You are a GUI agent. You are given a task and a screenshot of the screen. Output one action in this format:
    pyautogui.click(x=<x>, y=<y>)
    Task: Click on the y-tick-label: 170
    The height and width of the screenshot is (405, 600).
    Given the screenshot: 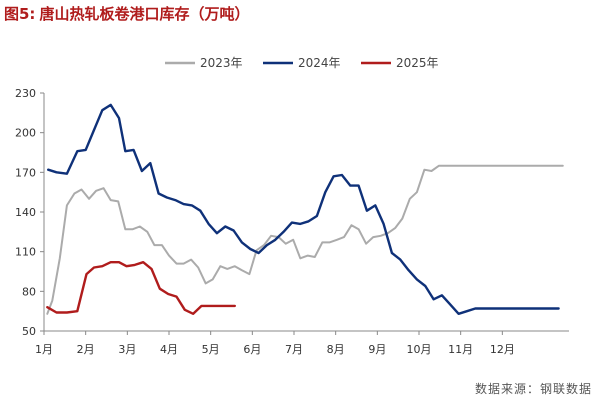 What is the action you would take?
    pyautogui.click(x=25, y=172)
    